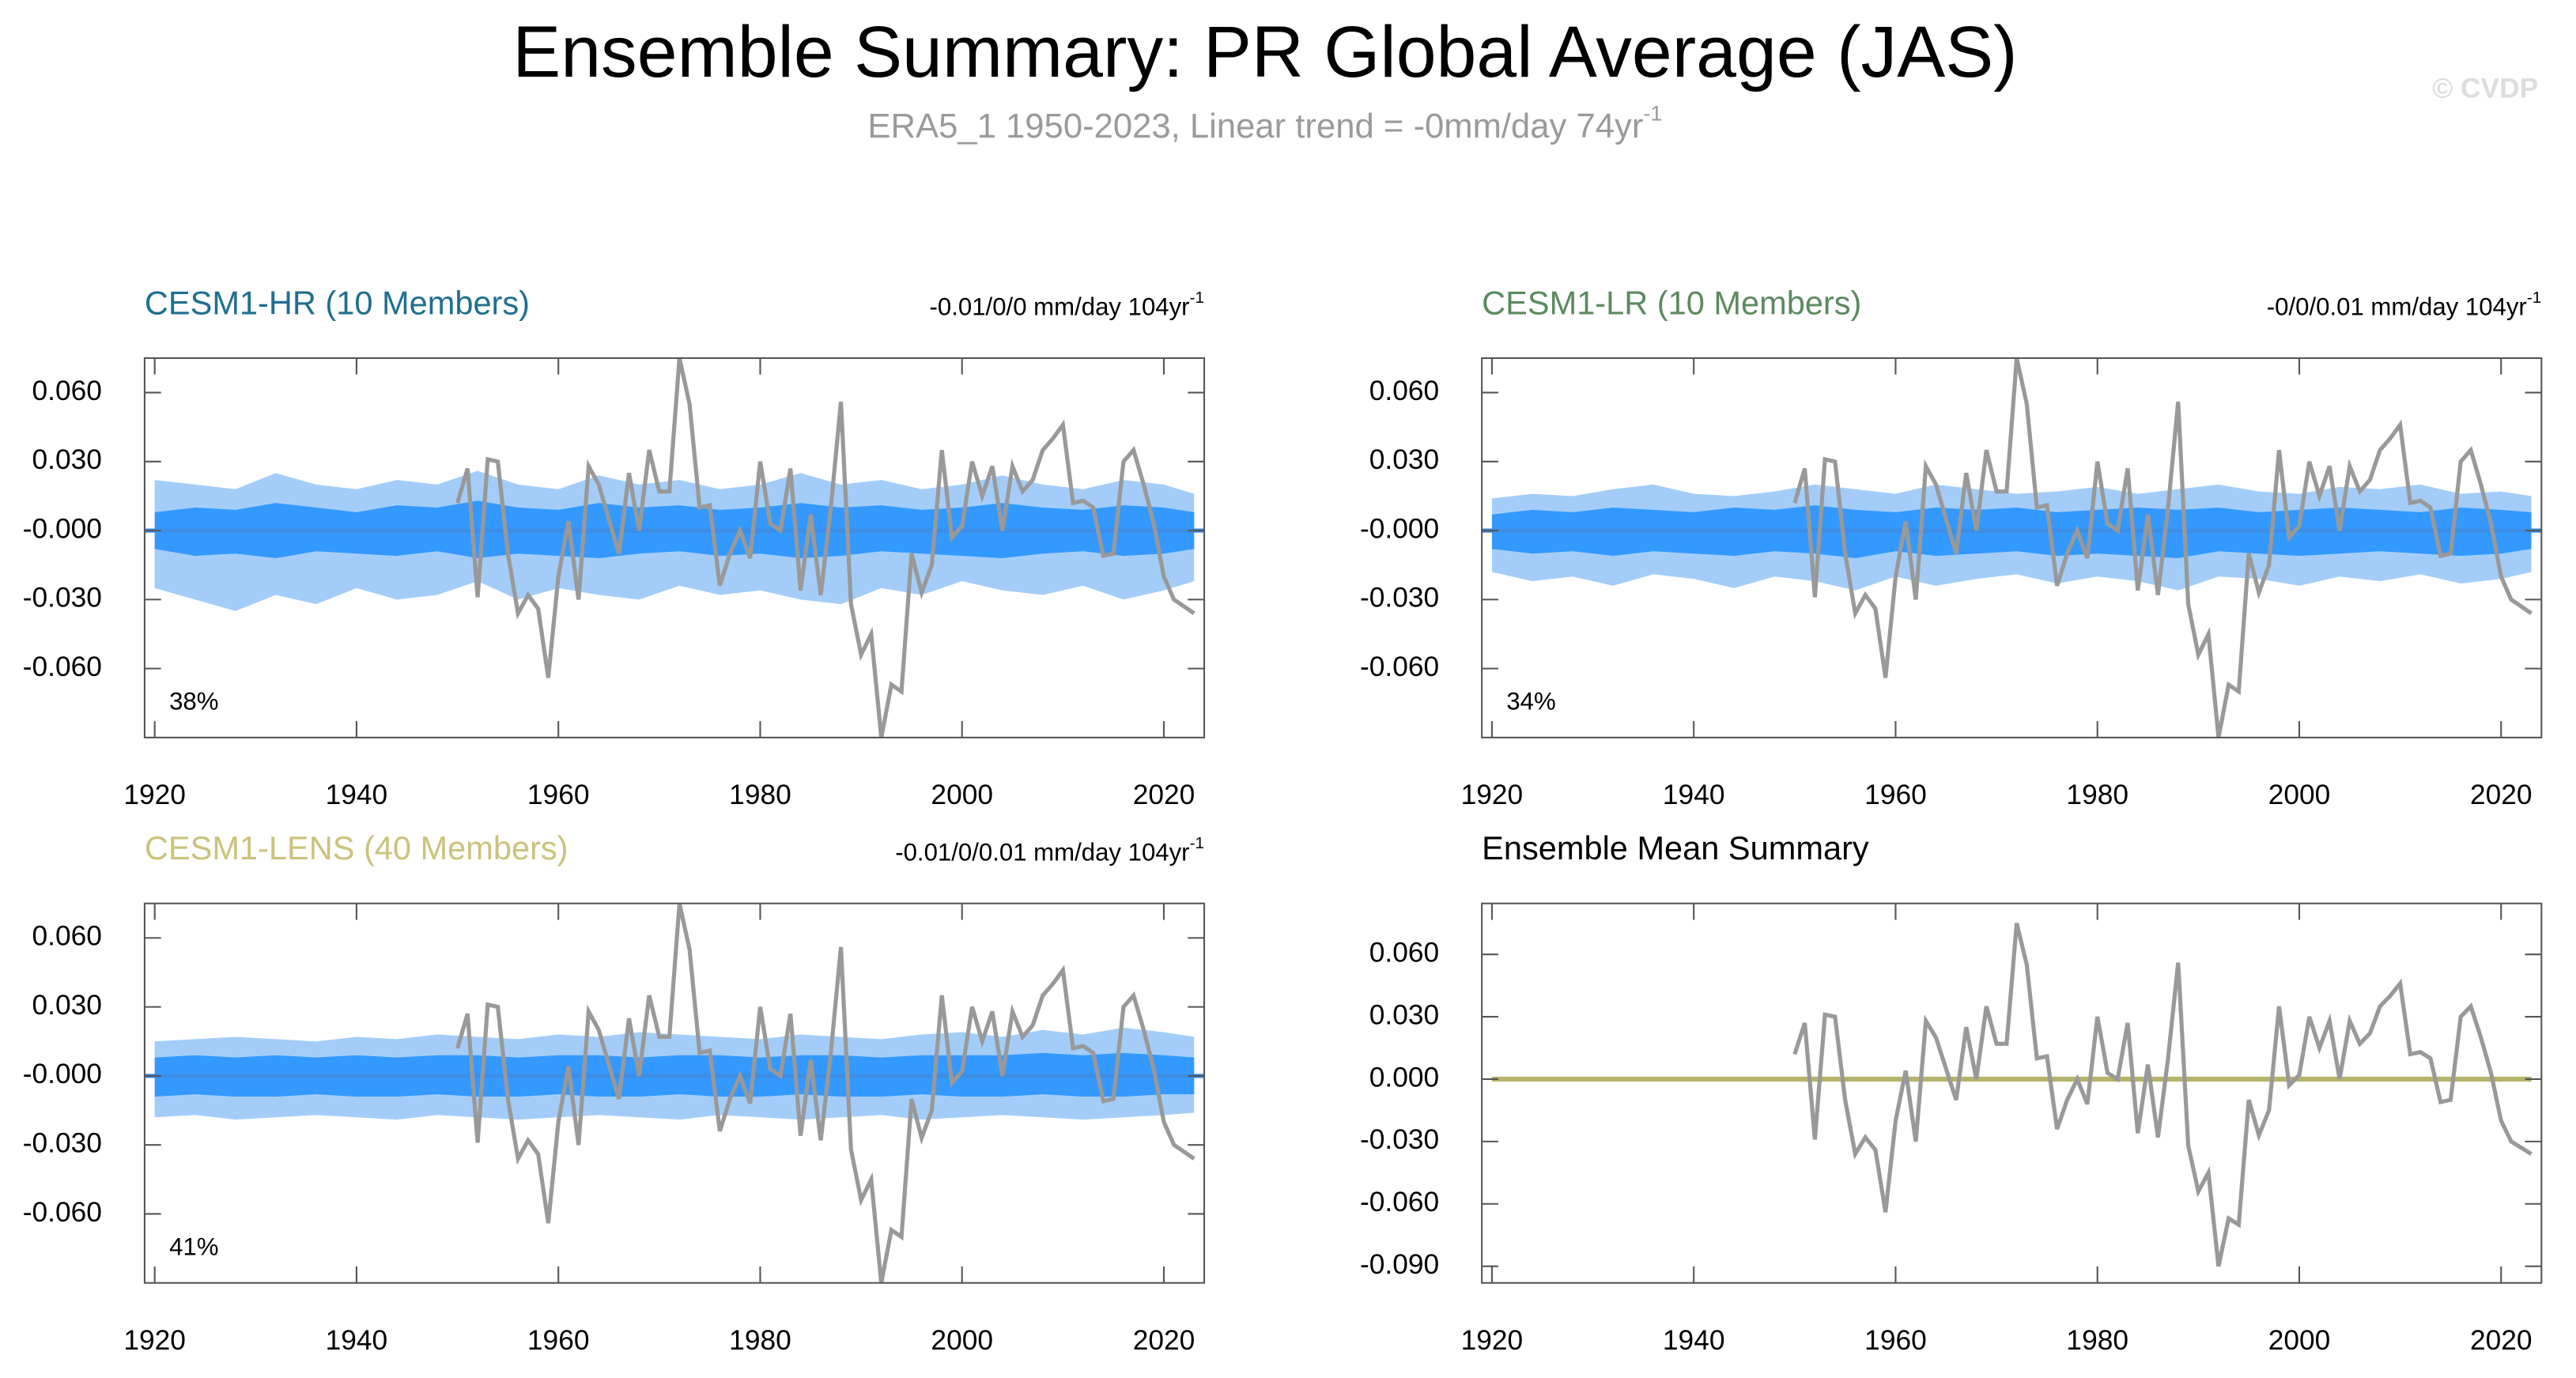 The image size is (2576, 1378). I want to click on panel-title: CESM1-LENS (40 Members), so click(356, 847).